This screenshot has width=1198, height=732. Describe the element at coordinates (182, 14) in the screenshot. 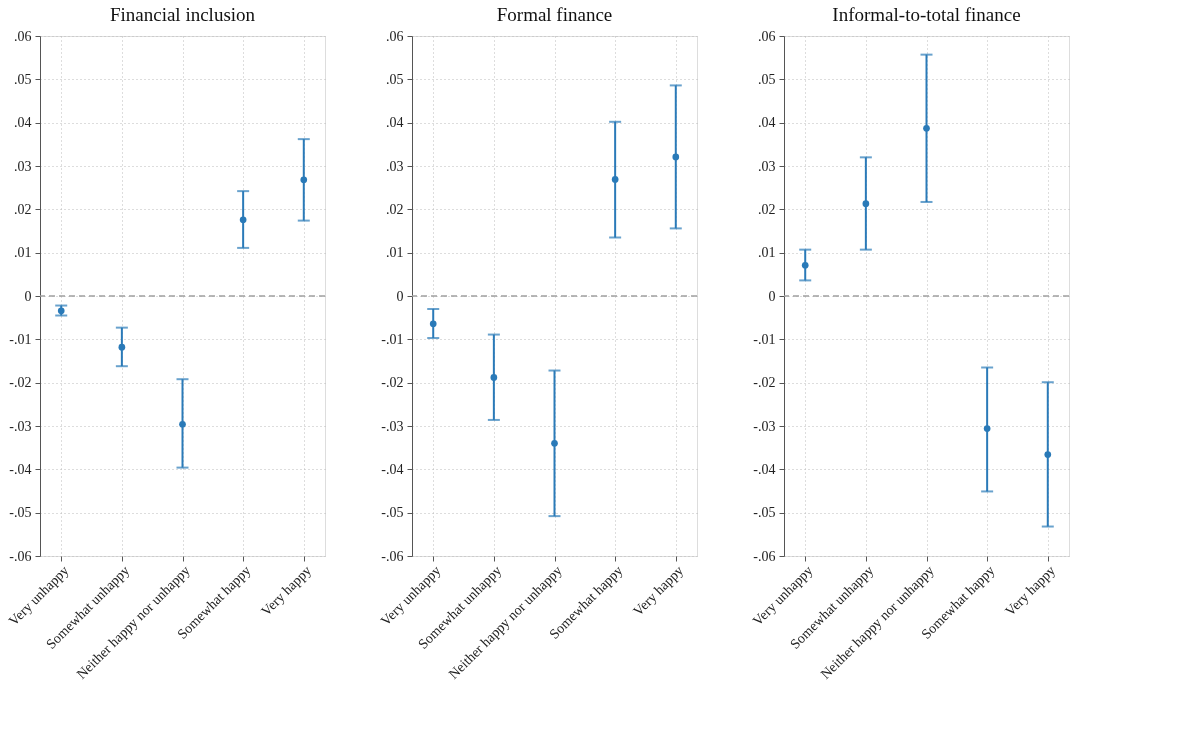

I see `chart-title: Financial inclusion` at that location.